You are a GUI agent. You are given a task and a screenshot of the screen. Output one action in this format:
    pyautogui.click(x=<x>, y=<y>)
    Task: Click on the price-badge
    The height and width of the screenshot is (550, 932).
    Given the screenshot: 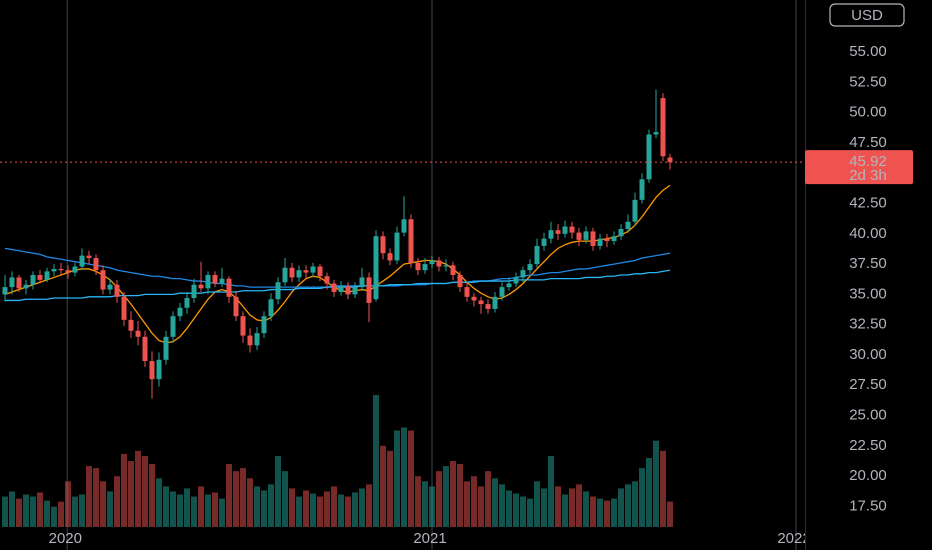 What is the action you would take?
    pyautogui.click(x=859, y=167)
    